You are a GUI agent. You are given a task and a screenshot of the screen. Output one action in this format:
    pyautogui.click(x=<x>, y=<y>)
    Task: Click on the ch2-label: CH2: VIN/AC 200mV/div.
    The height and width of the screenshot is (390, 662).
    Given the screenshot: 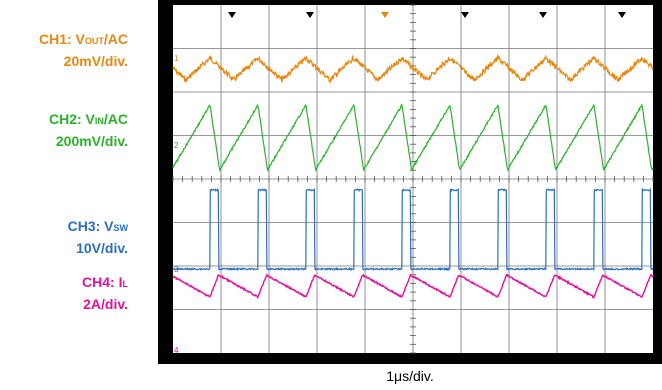 What is the action you would take?
    pyautogui.click(x=64, y=133)
    